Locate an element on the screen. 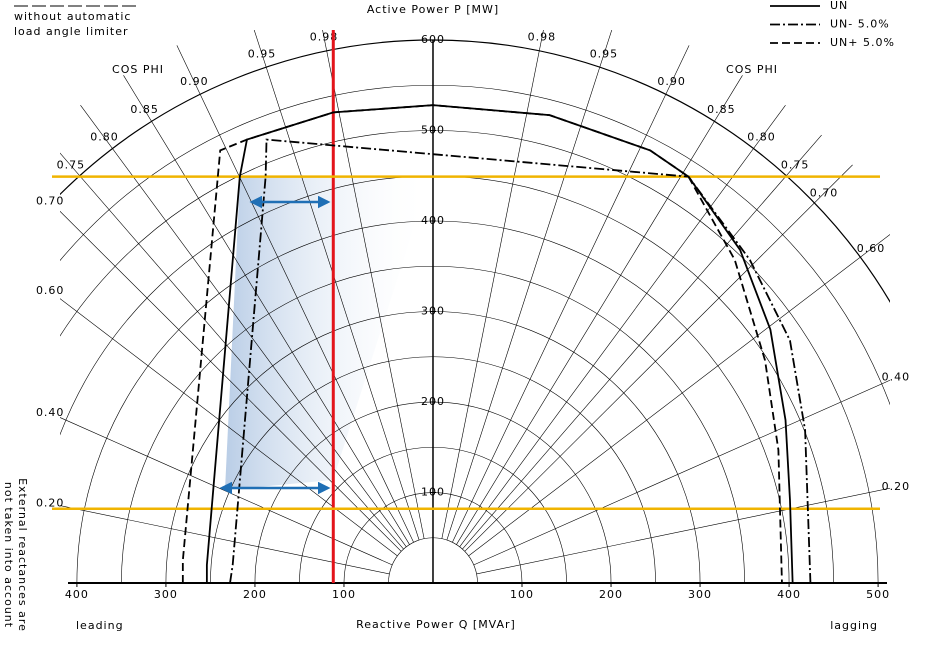 Image resolution: width=932 pixels, height=653 pixels. y-tick-label: 100 is located at coordinates (433, 492).